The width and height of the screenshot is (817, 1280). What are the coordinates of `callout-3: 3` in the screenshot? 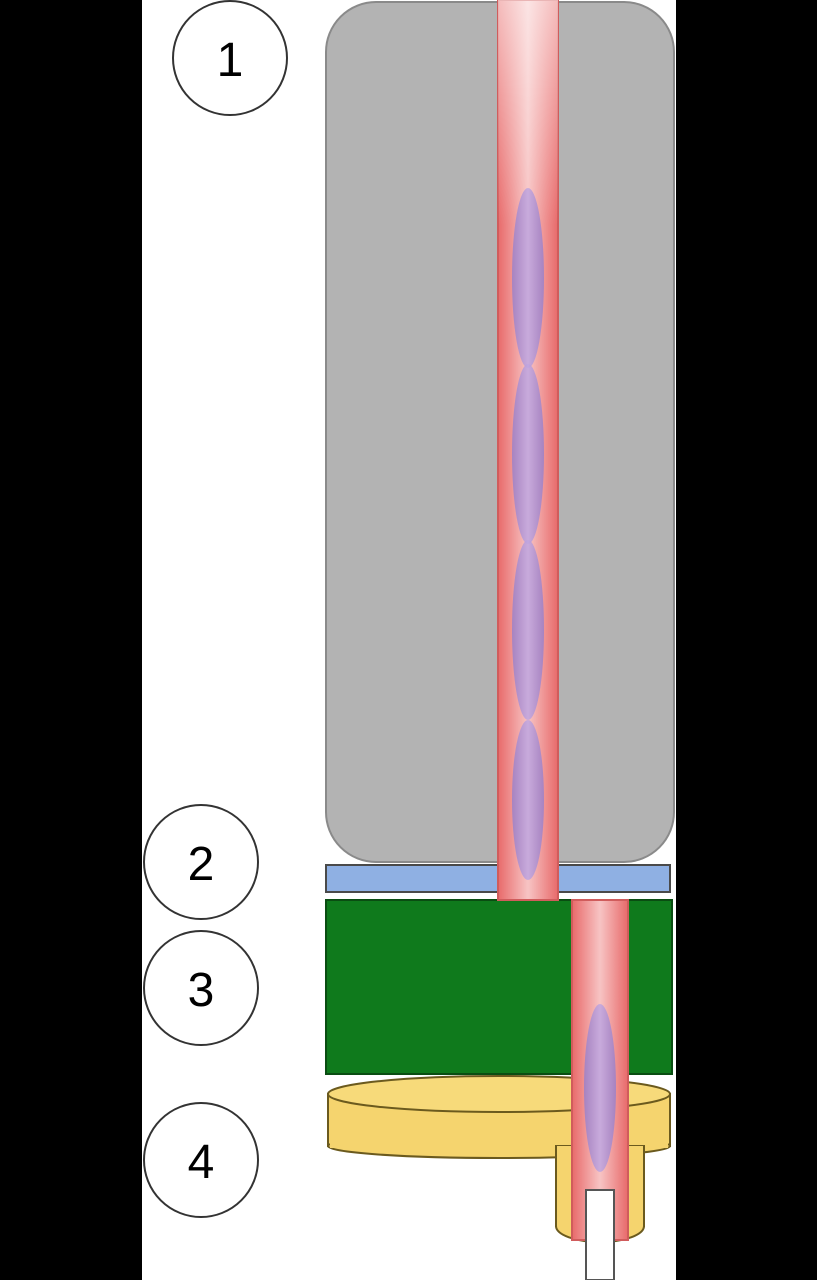 It's located at (201, 988).